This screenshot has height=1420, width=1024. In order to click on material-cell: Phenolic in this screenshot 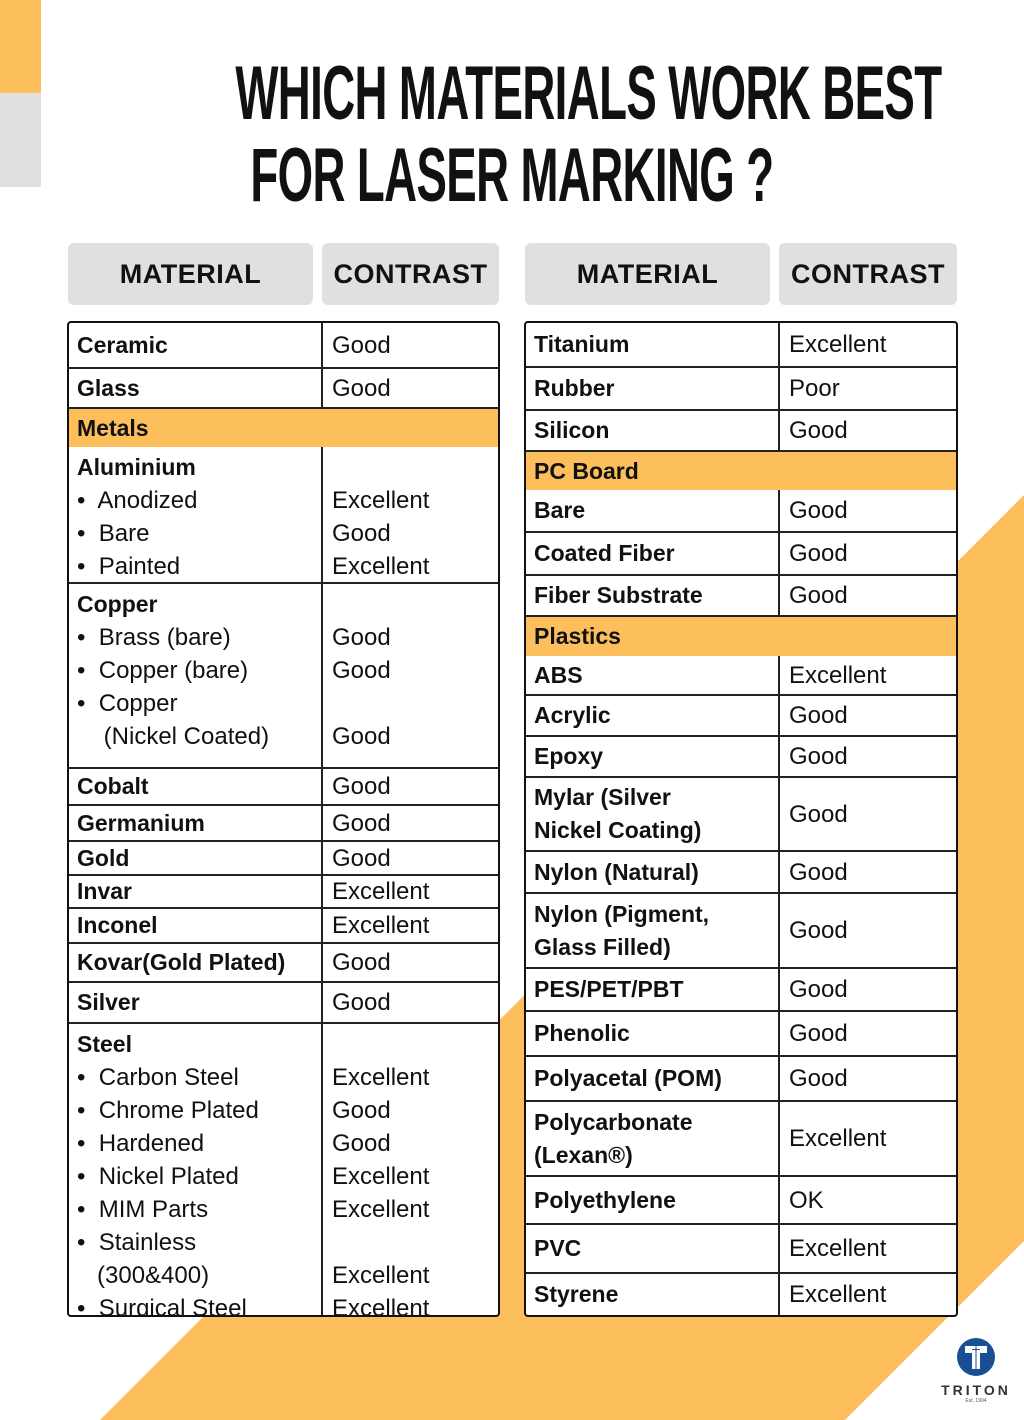, I will do `click(653, 1033)`.